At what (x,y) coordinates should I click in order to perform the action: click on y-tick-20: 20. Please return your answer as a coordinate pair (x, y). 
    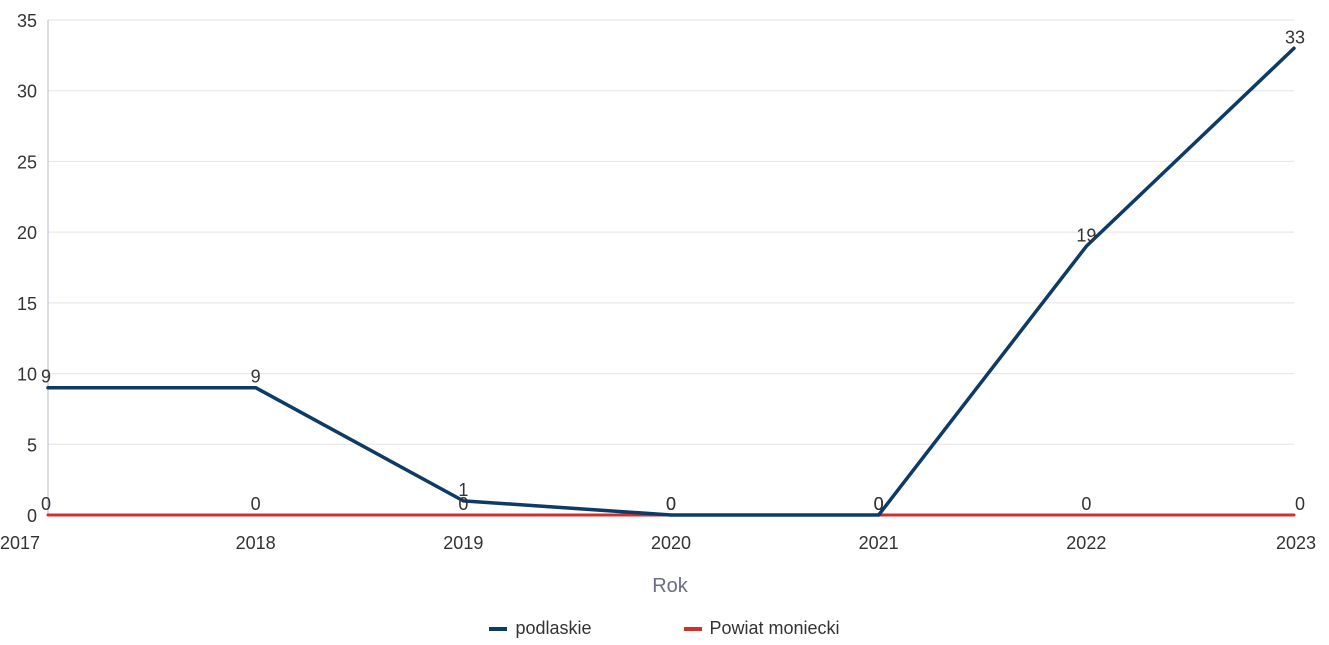
    Looking at the image, I should click on (27, 233).